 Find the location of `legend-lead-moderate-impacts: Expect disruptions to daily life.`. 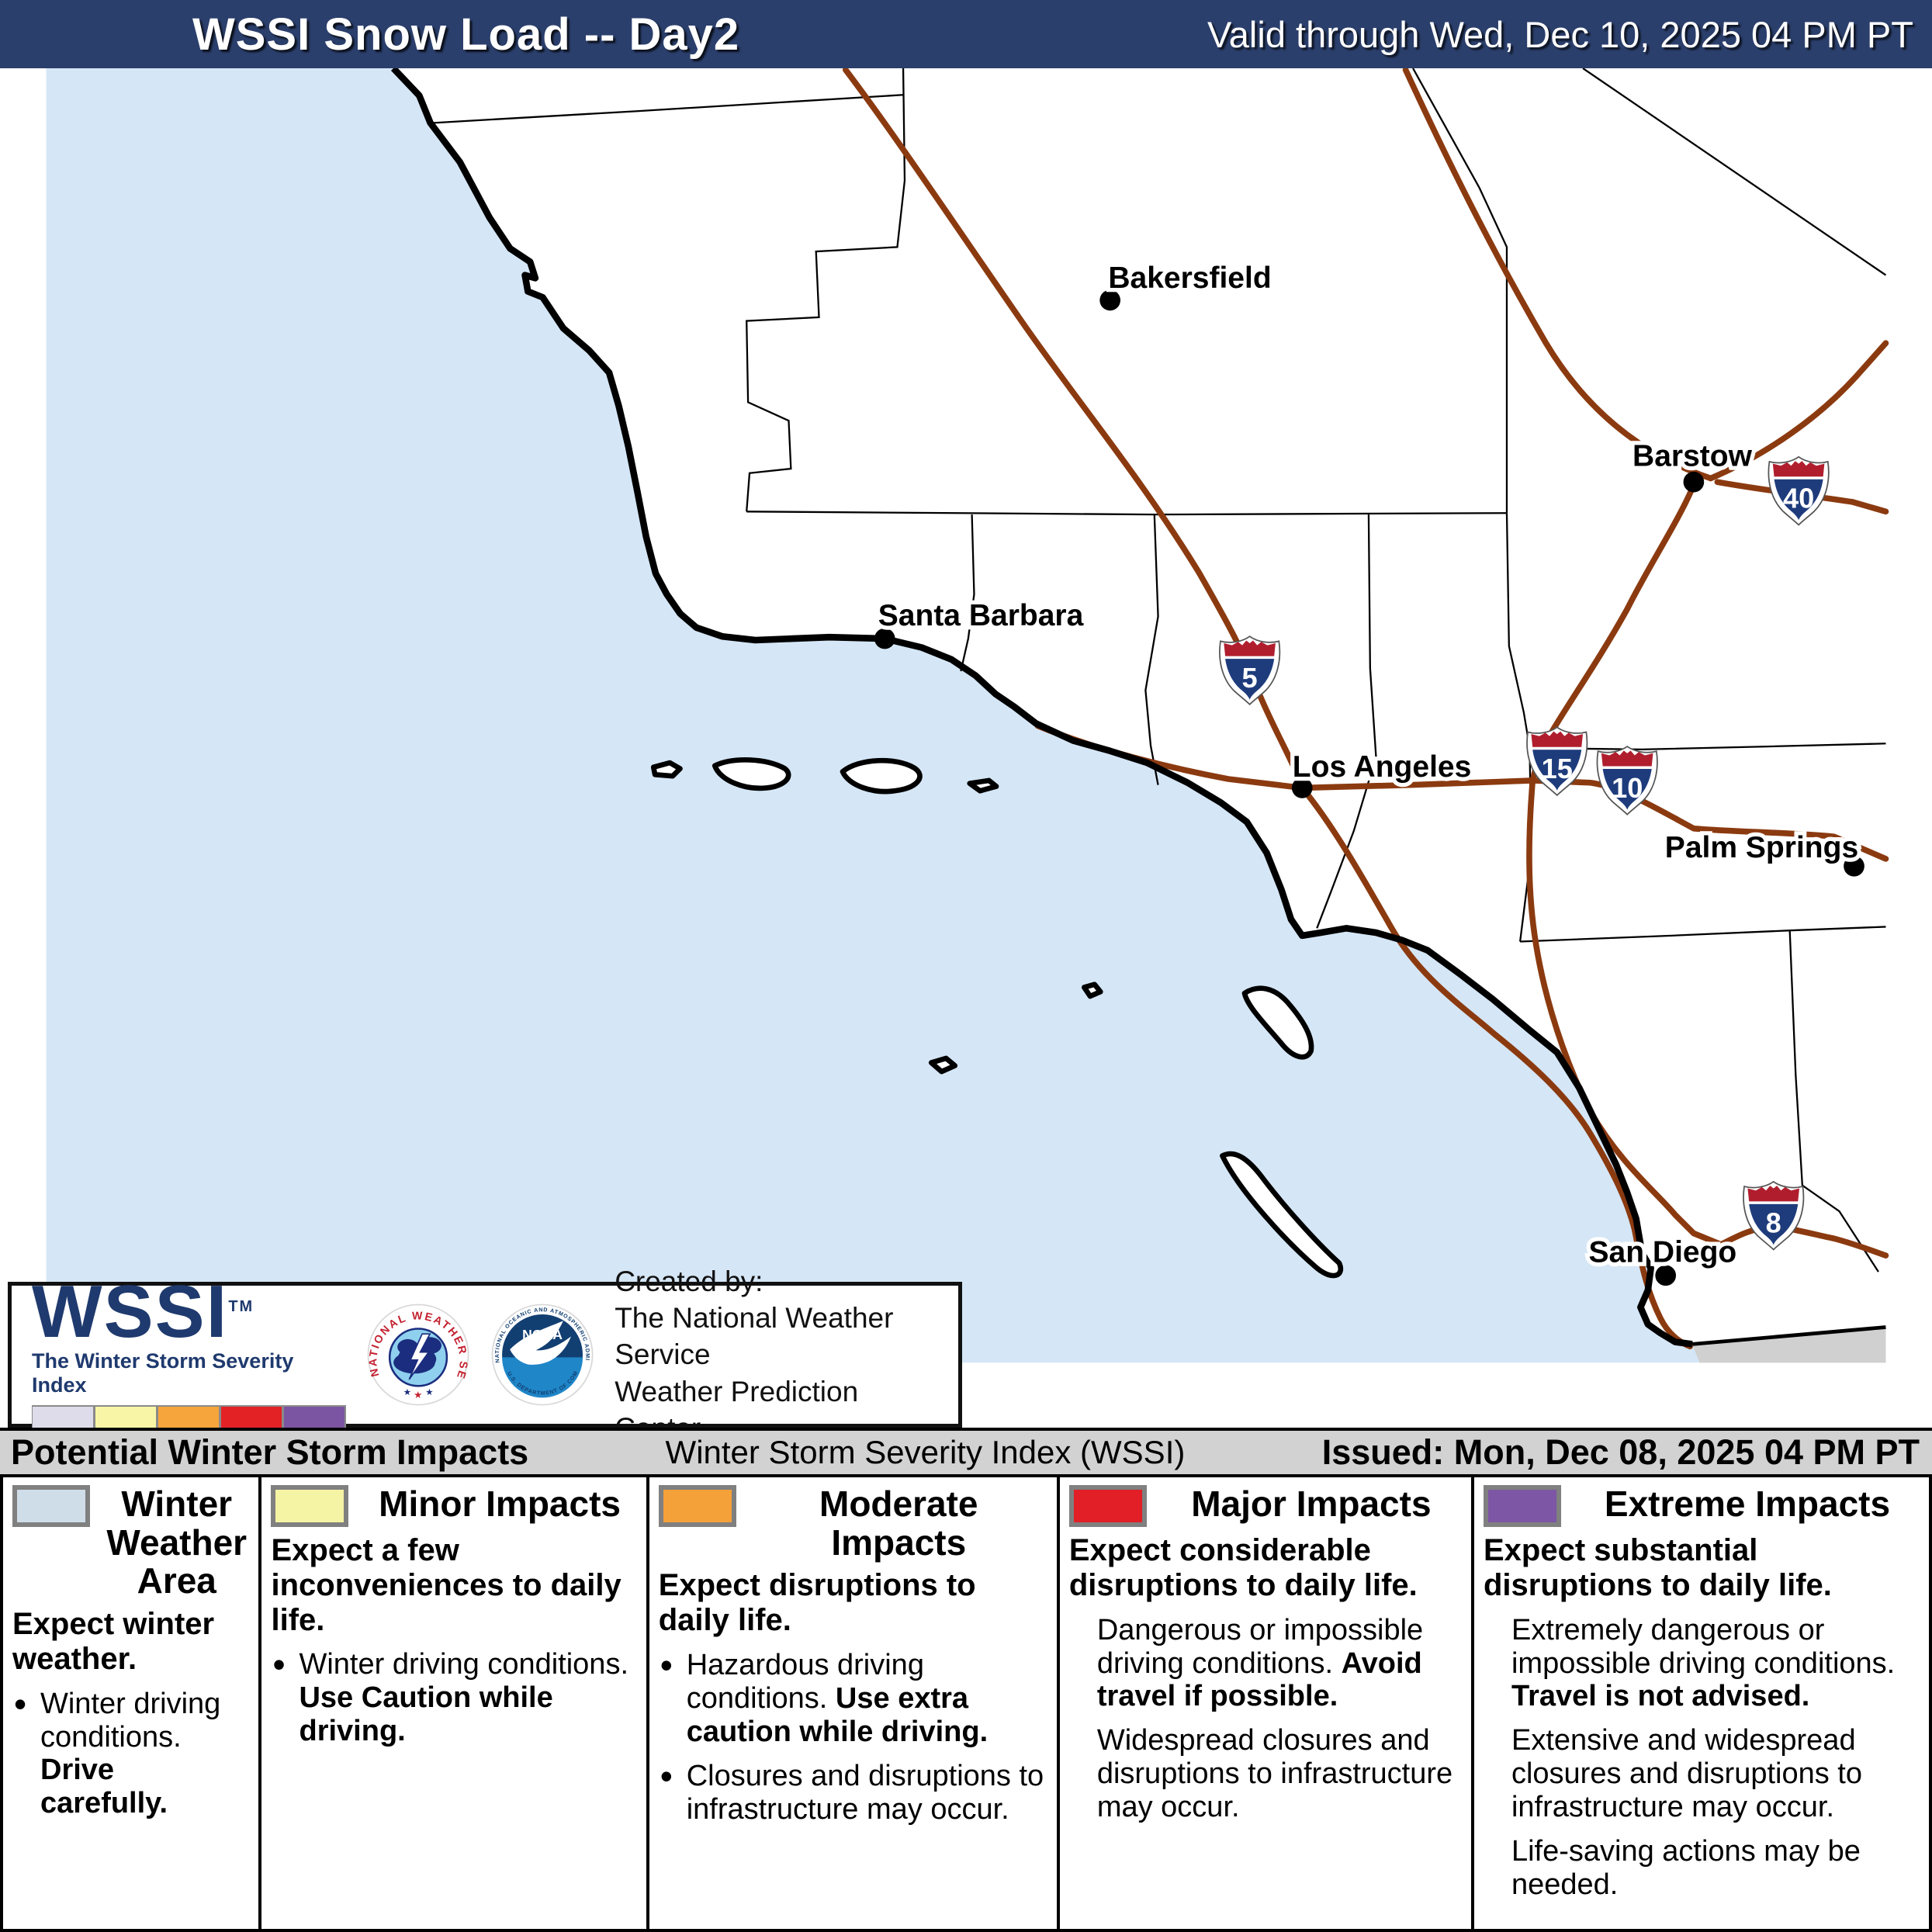

legend-lead-moderate-impacts: Expect disruptions to daily life. is located at coordinates (817, 1603).